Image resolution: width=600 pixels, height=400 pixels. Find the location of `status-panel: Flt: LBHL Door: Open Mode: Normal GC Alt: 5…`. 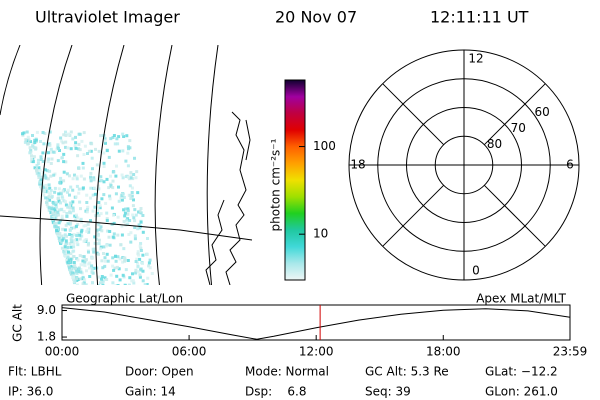

status-panel: Flt: LBHL Door: Open Mode: Normal GC Alt: 5… is located at coordinates (283, 382).